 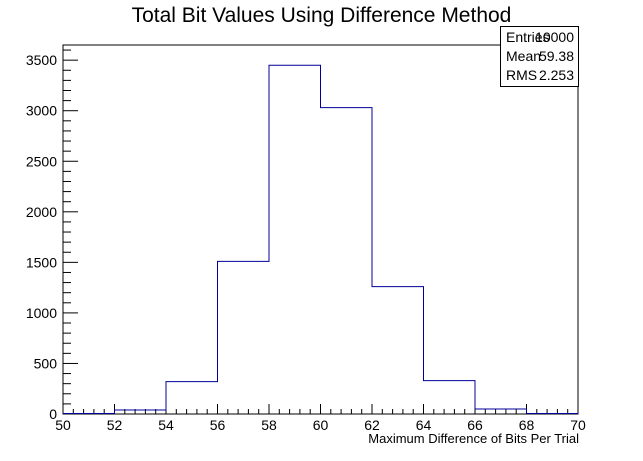 What do you see at coordinates (46, 363) in the screenshot?
I see `y-tick-label: 500` at bounding box center [46, 363].